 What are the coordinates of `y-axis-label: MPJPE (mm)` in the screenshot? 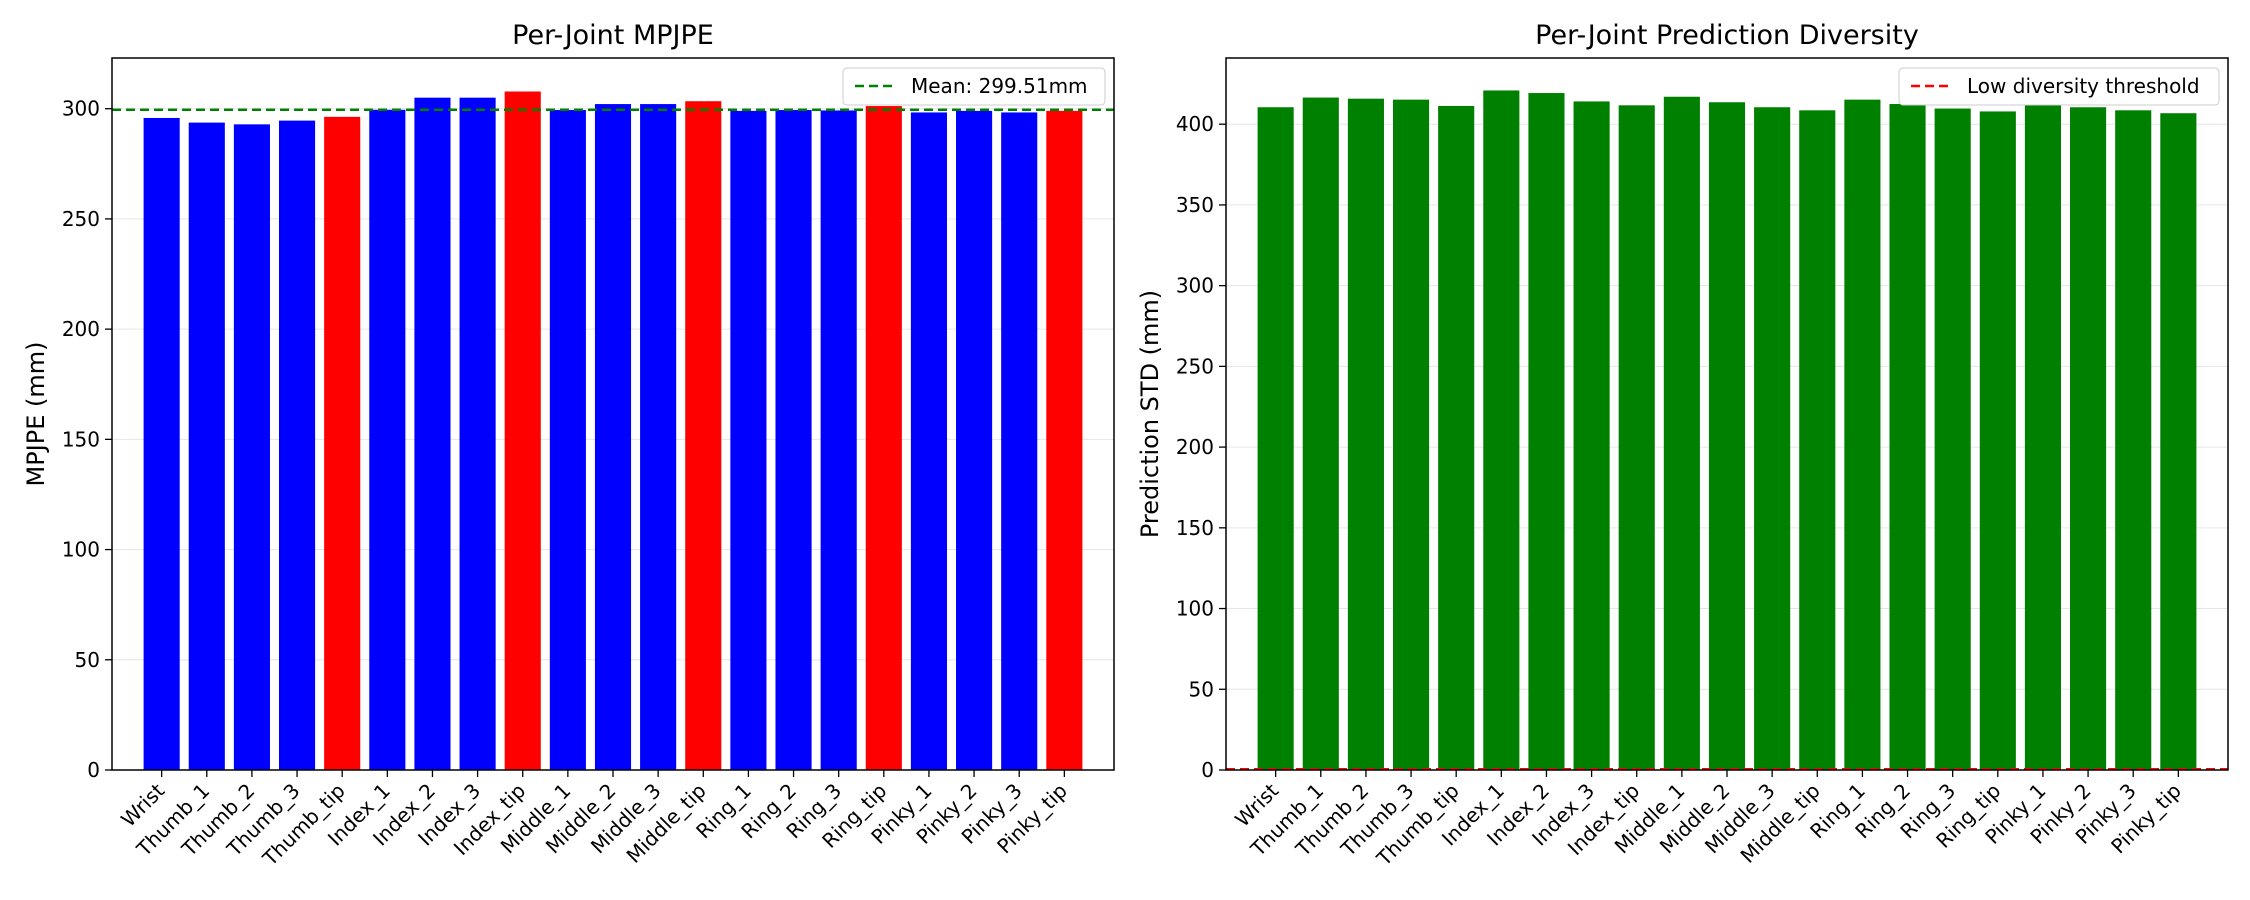 It's located at (36, 413).